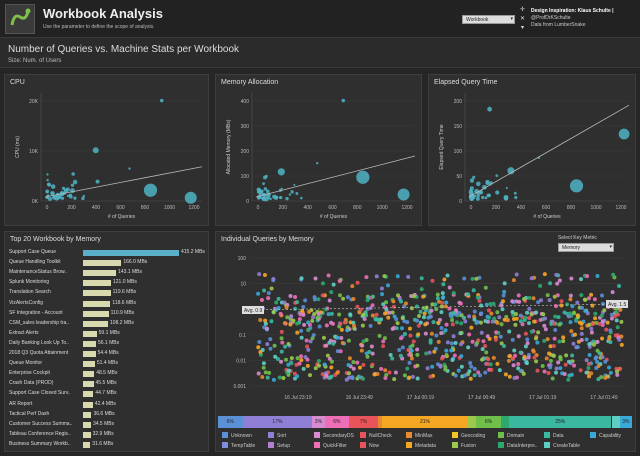  Describe the element at coordinates (29, 282) in the screenshot. I see `top20-row-label: Splunk Monitoring` at that location.